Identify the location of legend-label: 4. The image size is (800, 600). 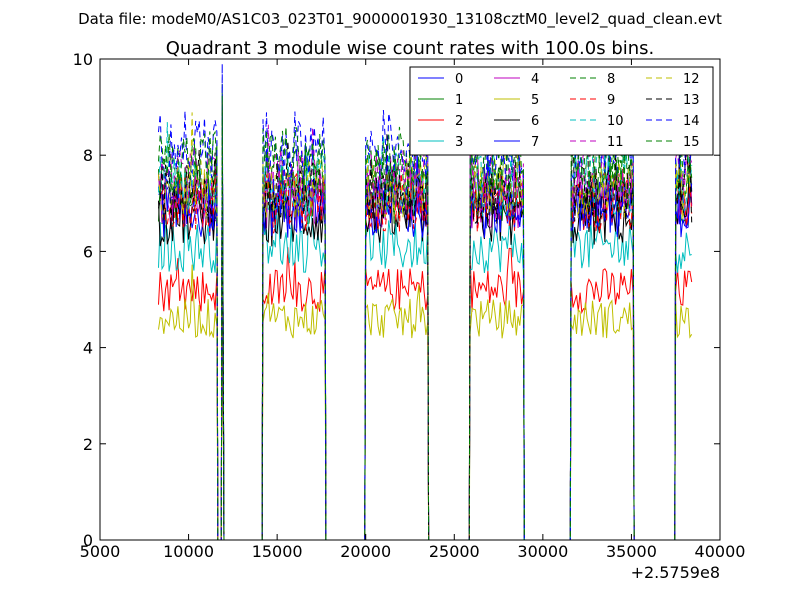
(535, 79).